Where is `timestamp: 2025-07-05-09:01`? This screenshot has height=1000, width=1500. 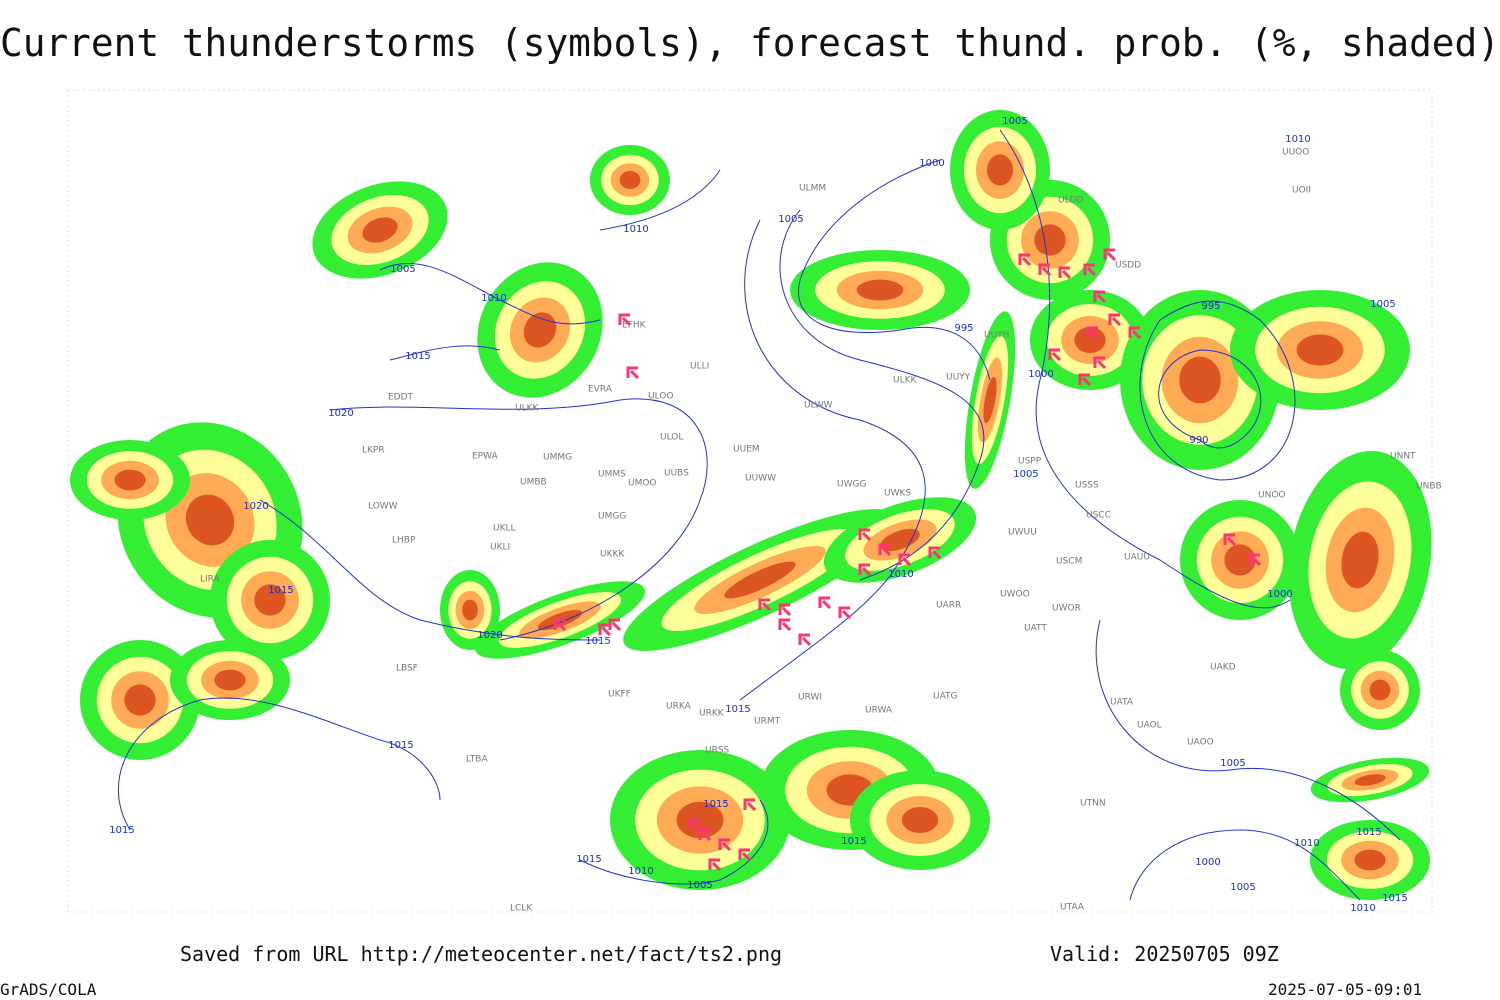 timestamp: 2025-07-05-09:01 is located at coordinates (1345, 989).